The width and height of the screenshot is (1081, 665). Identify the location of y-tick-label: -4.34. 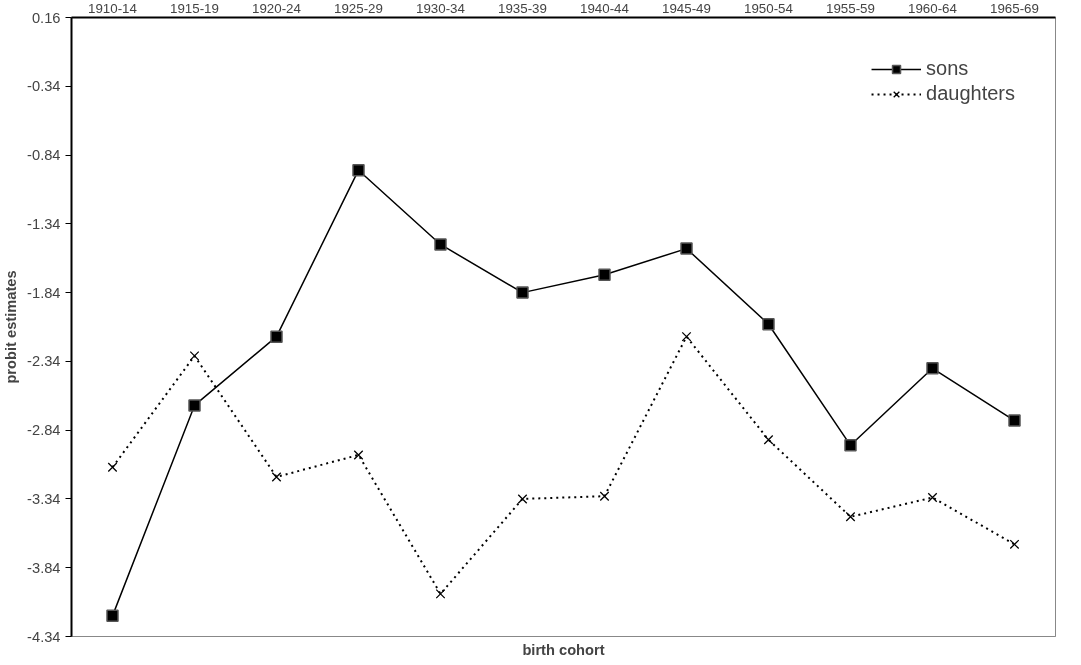
(44, 636).